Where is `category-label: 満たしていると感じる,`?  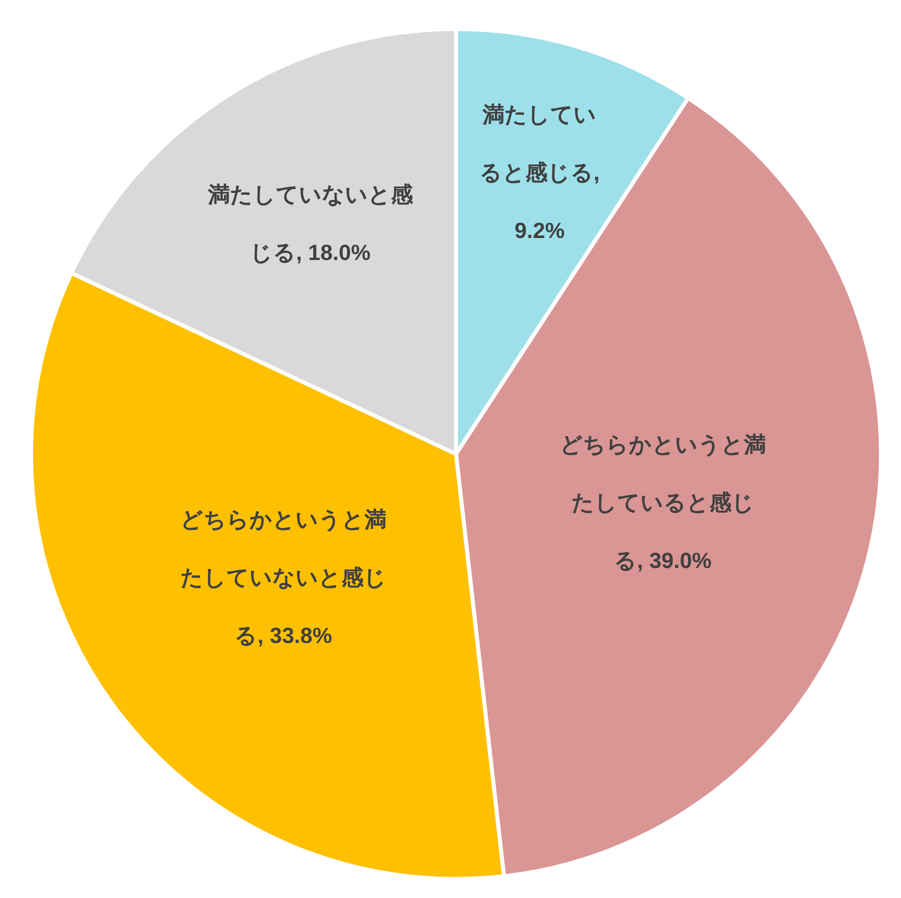 category-label: 満たしていると感じる, is located at coordinates (540, 143).